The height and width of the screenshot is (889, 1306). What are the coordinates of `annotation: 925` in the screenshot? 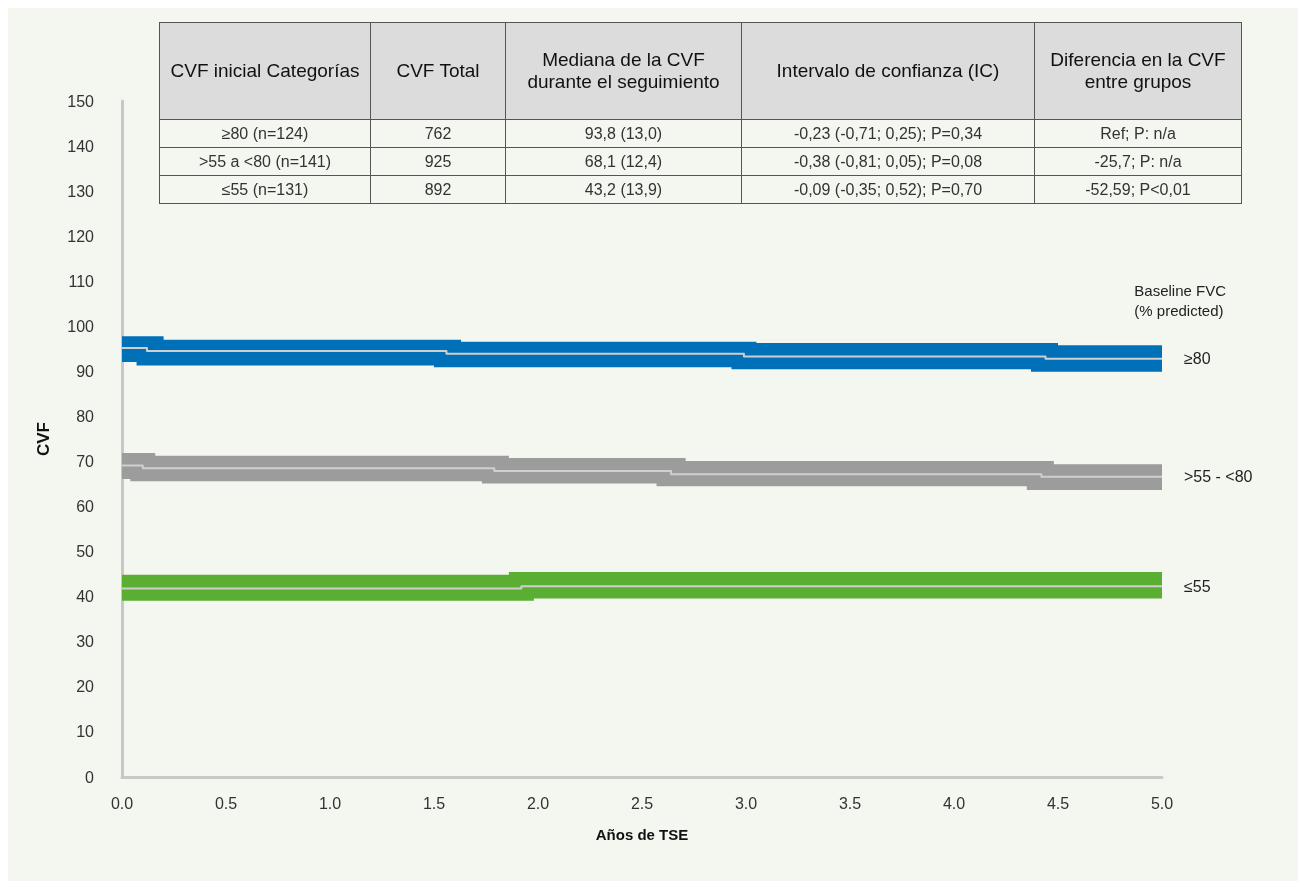 It's located at (438, 161).